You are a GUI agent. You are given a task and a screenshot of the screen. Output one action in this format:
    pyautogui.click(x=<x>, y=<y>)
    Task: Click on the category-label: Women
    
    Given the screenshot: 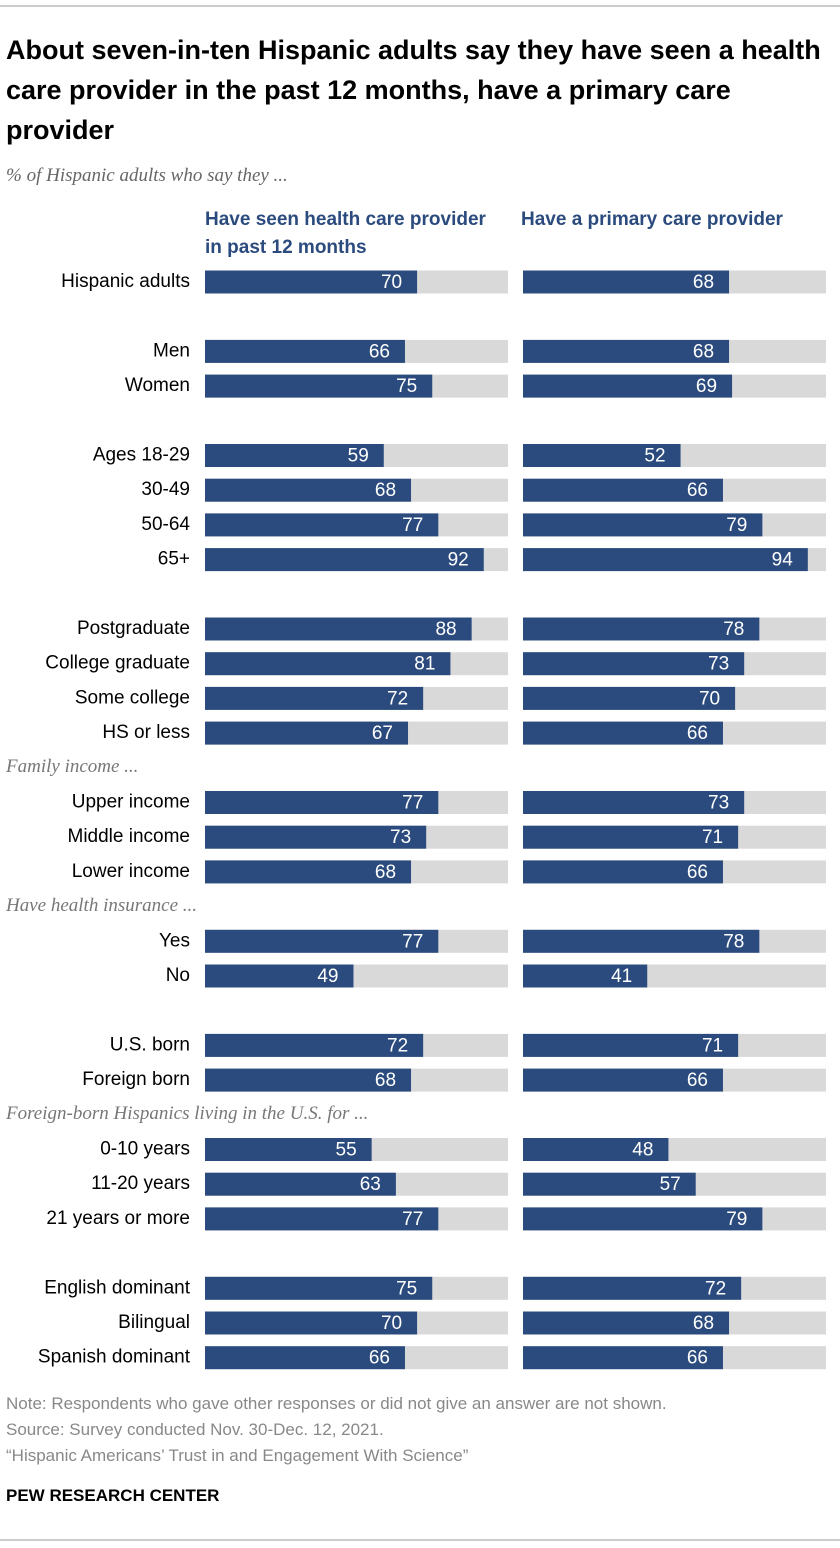 What is the action you would take?
    pyautogui.click(x=157, y=385)
    